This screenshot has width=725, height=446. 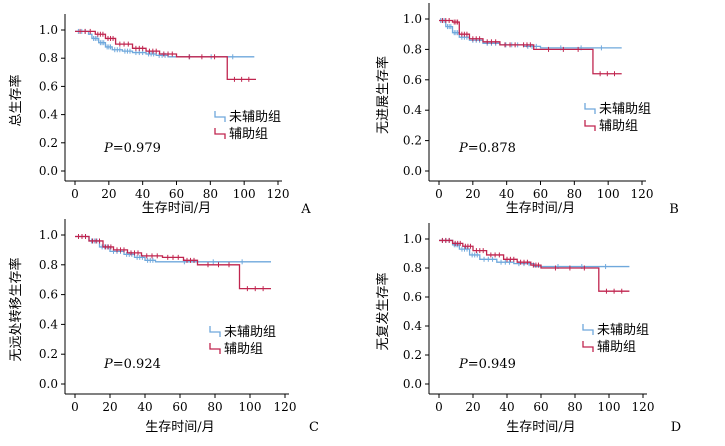 What do you see at coordinates (16, 100) in the screenshot?
I see `y-axis-title: 总生存率` at bounding box center [16, 100].